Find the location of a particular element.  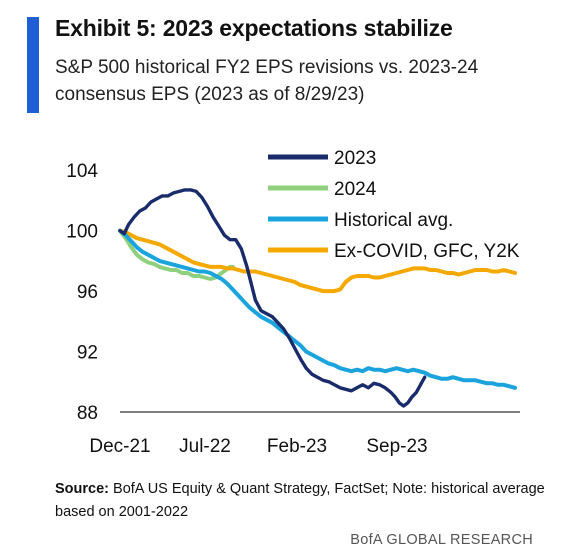

y-tick-label: 96 is located at coordinates (87, 292).